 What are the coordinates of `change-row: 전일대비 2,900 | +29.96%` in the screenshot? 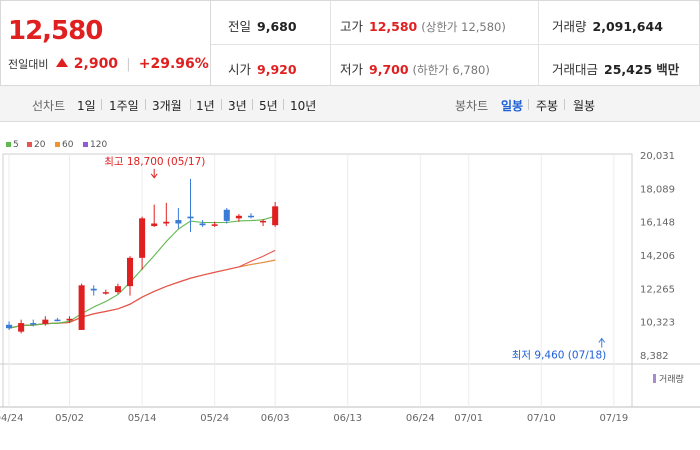 It's located at (108, 64).